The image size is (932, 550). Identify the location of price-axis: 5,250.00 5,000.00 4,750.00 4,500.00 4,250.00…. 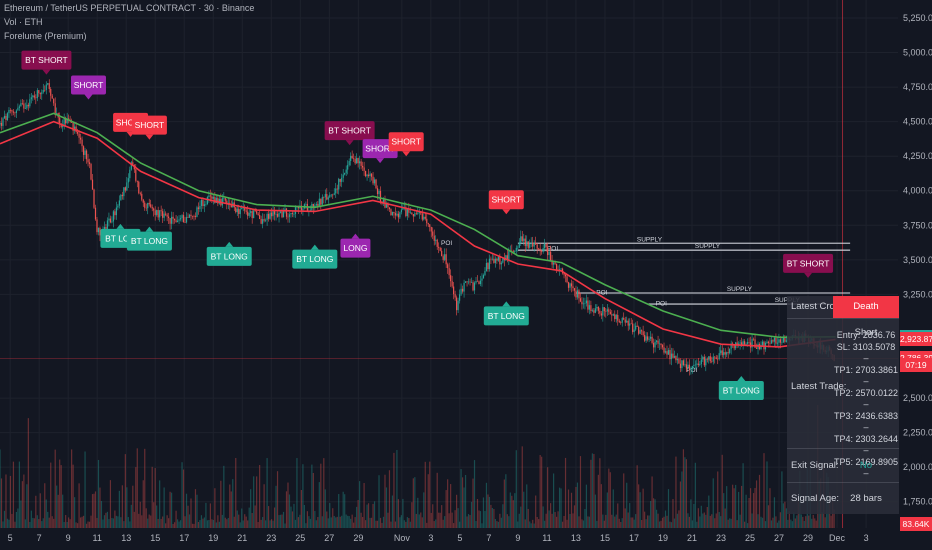
(915, 275).